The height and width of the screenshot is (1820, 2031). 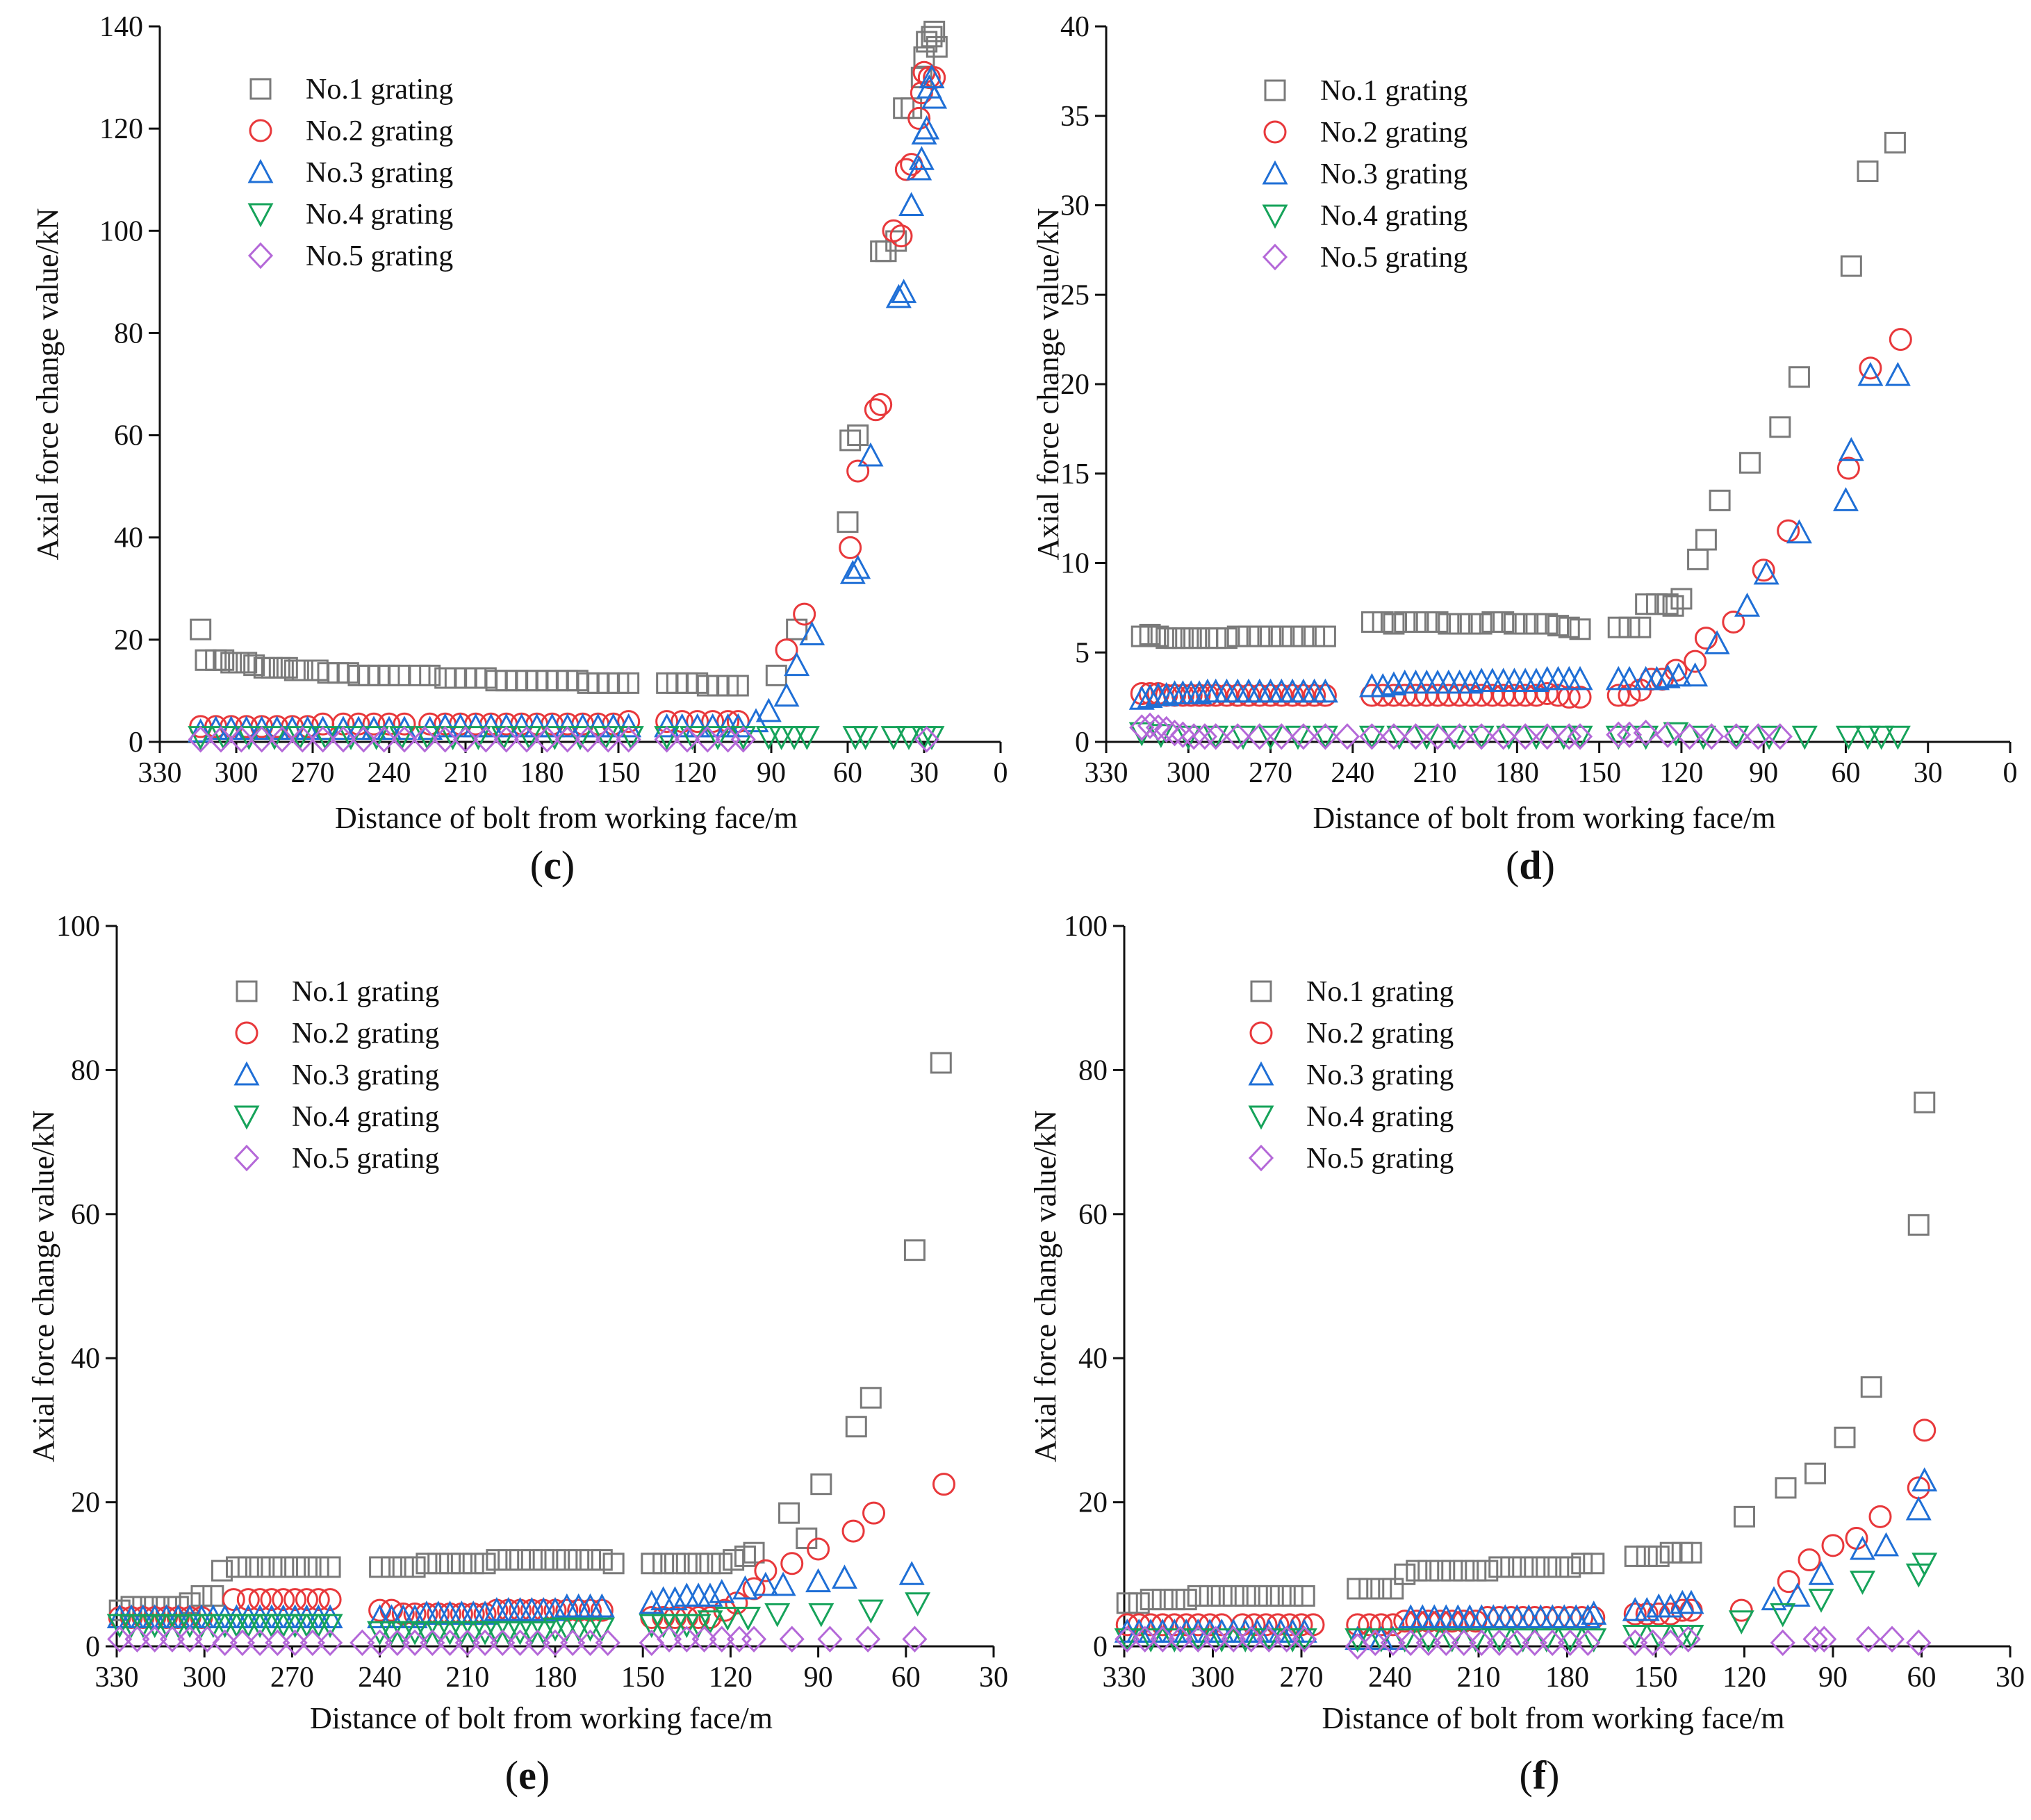 I want to click on x-tick-label: 120, so click(x=731, y=1678).